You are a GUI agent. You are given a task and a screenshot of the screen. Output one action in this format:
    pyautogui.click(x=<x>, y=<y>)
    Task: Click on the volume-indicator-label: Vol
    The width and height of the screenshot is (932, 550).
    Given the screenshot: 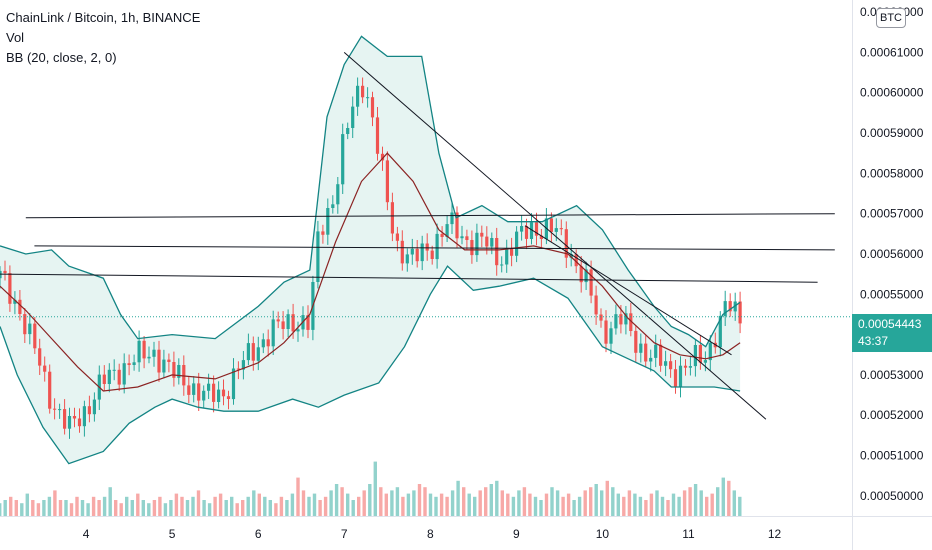 What is the action you would take?
    pyautogui.click(x=15, y=37)
    